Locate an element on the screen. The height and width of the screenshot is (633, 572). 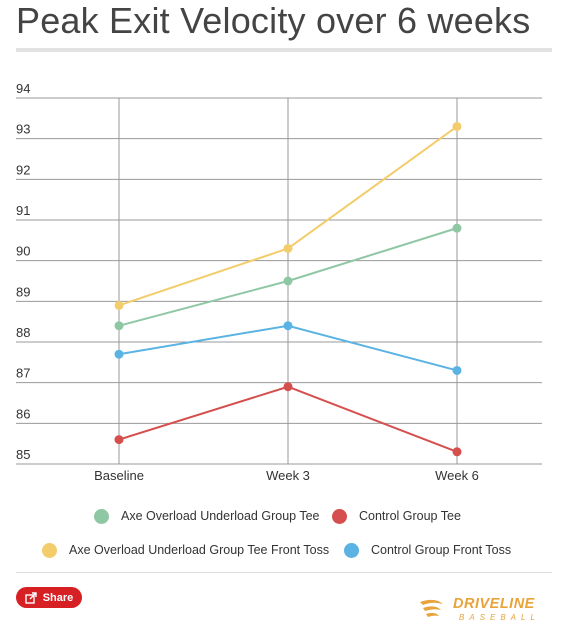
logo-text: DRIVELINE is located at coordinates (494, 604).